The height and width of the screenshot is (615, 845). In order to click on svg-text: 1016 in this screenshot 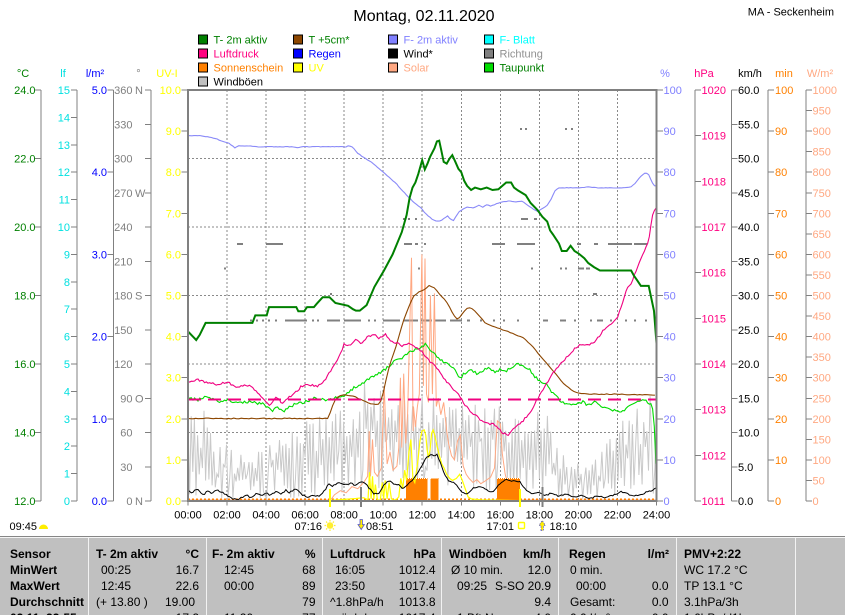, I will do `click(714, 274)`.